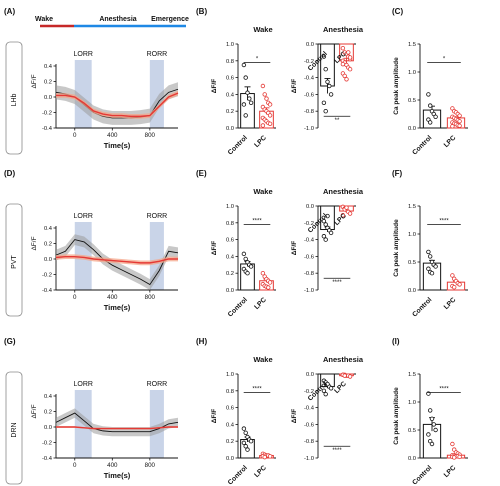 The height and width of the screenshot is (486, 500). What do you see at coordinates (444, 59) in the screenshot?
I see `row0-ca-peak-significance-stars: *` at bounding box center [444, 59].